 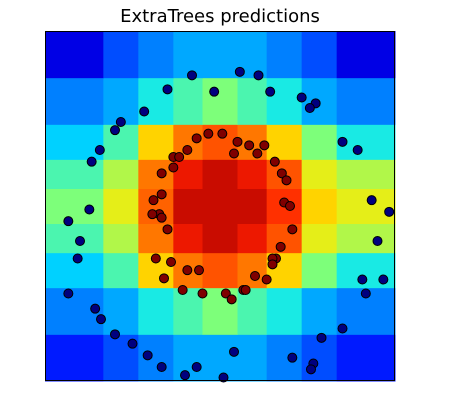 What do you see at coordinates (220, 16) in the screenshot?
I see `chart-title: ExtraTrees predictions` at bounding box center [220, 16].